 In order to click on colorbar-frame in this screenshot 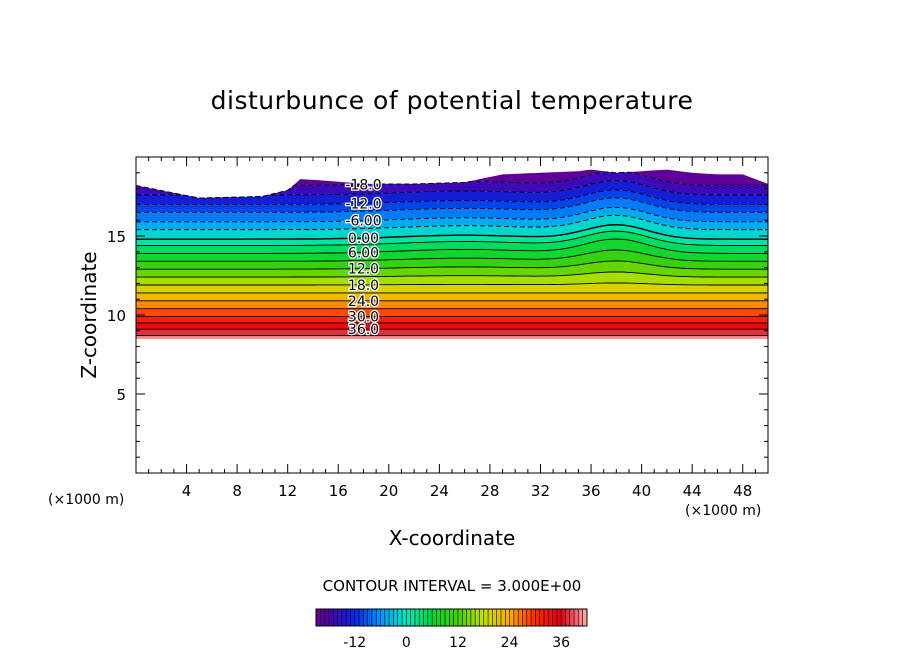, I will do `click(451, 617)`.